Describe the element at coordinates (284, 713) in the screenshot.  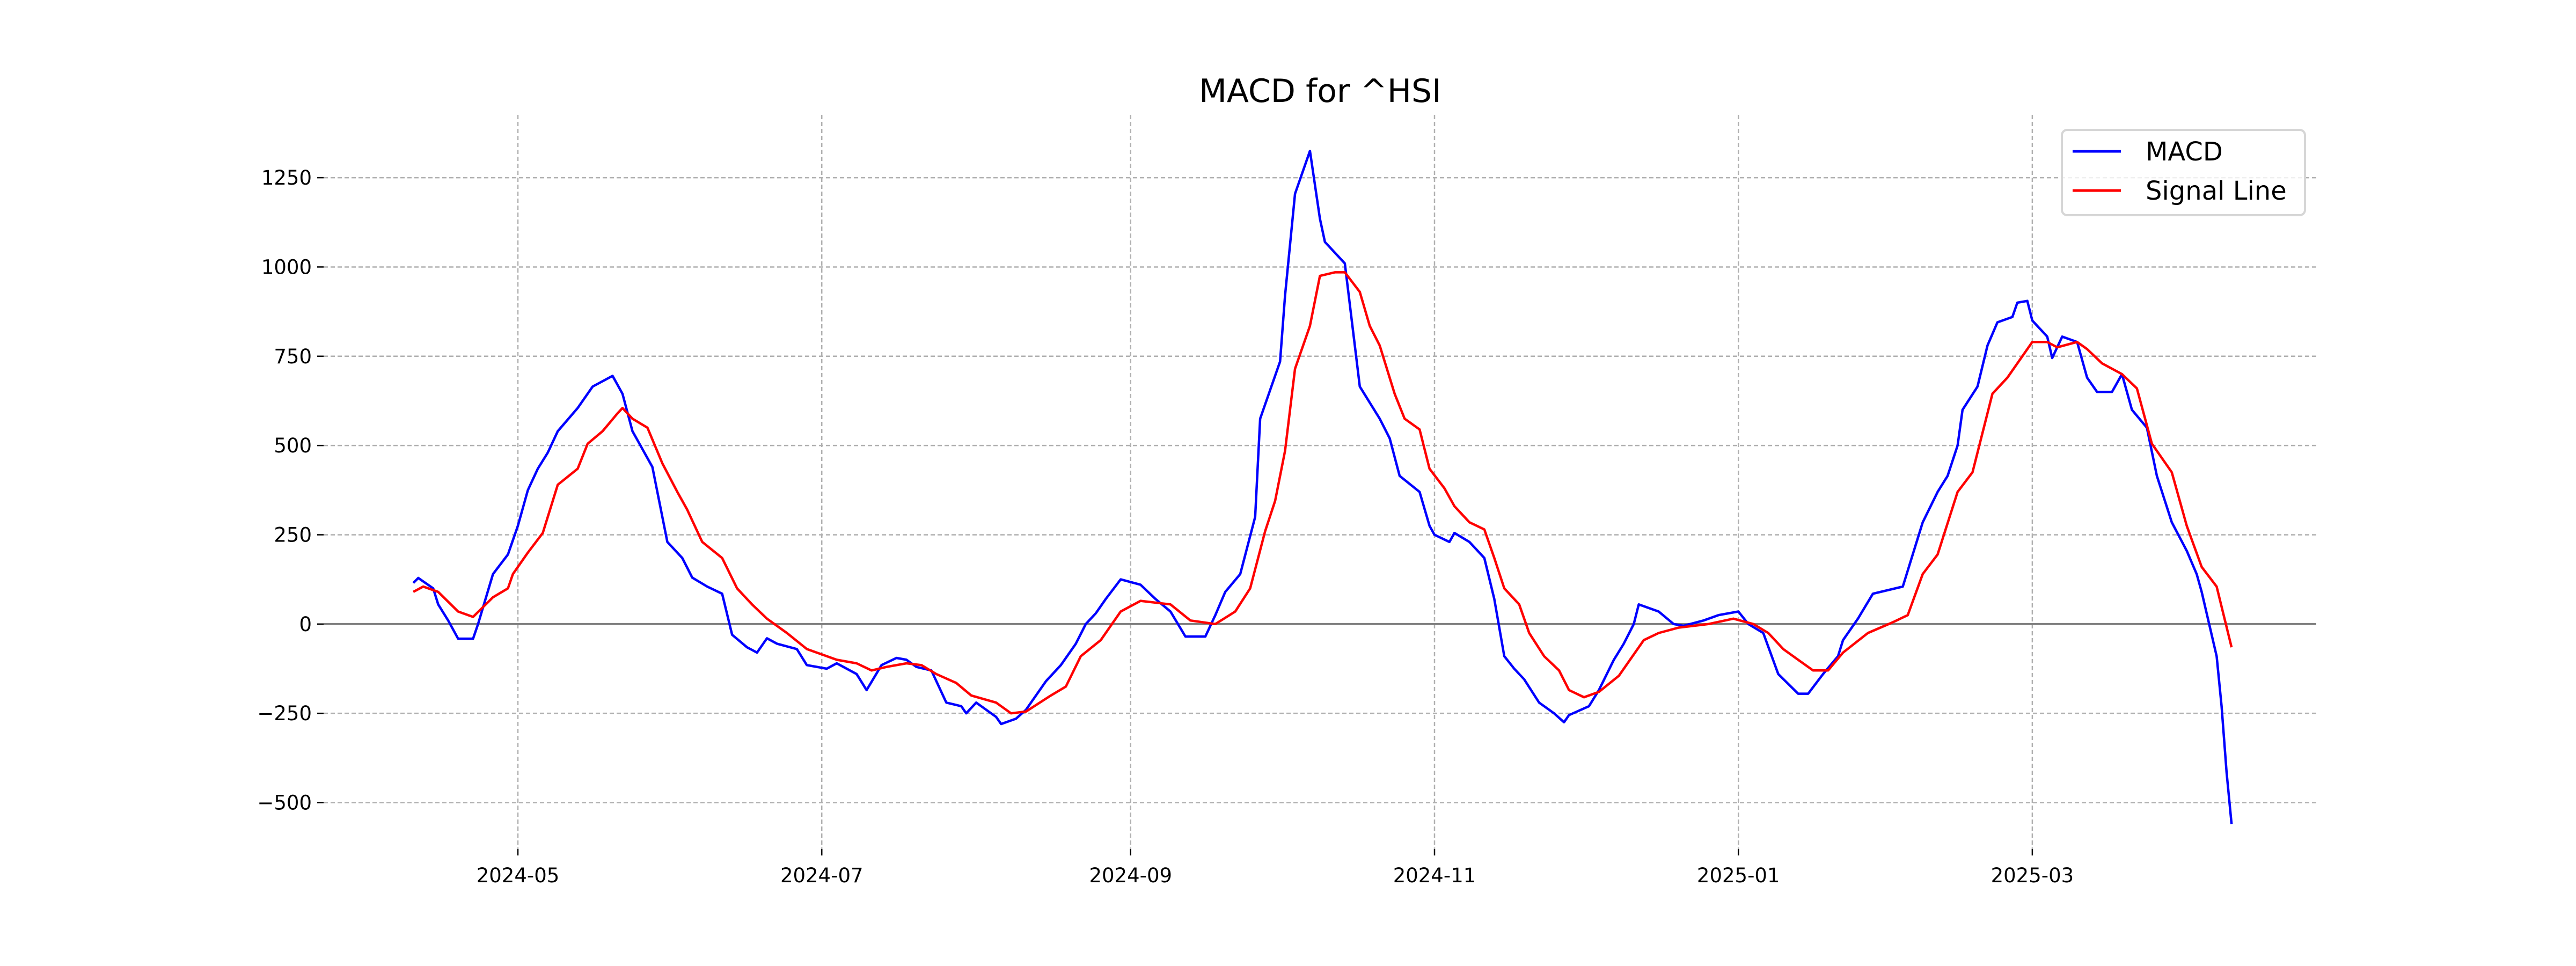
I see `y-tick-label: −250` at that location.